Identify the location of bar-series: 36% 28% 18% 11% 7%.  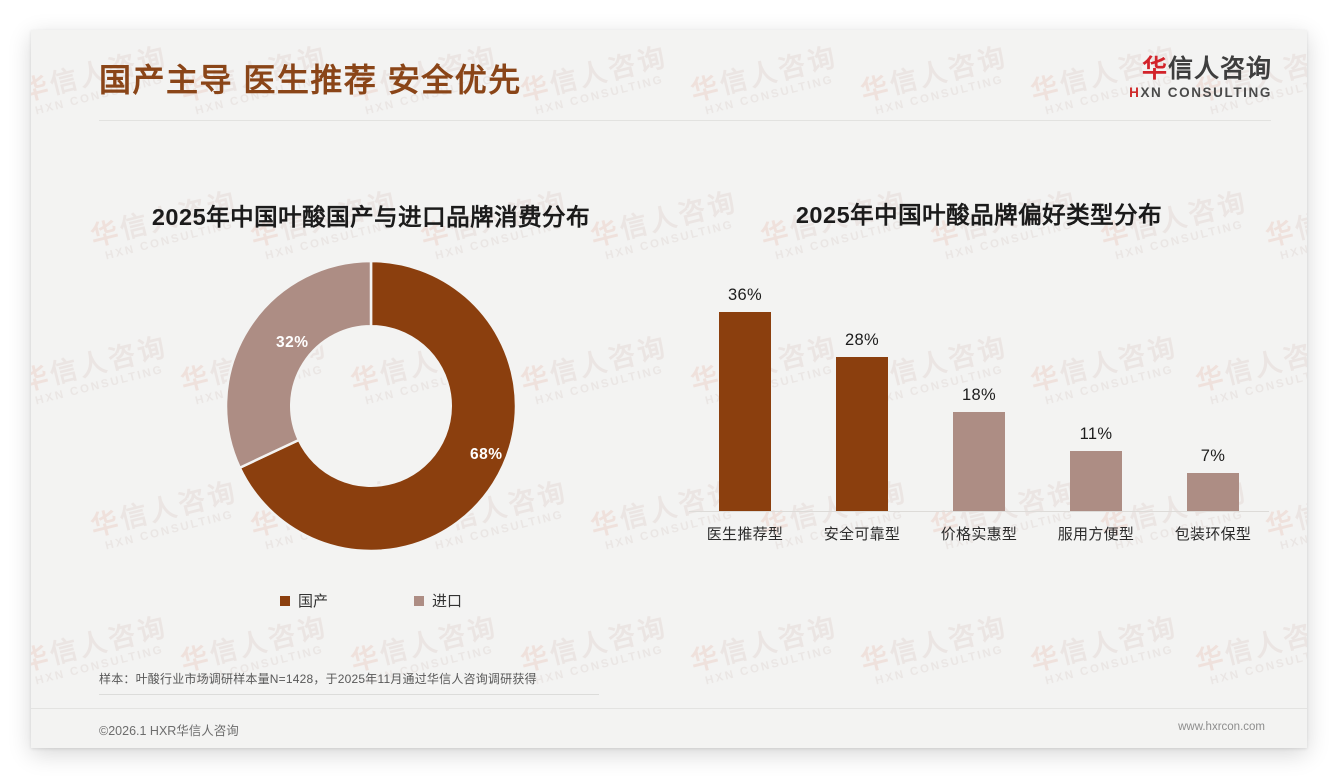
(979, 386).